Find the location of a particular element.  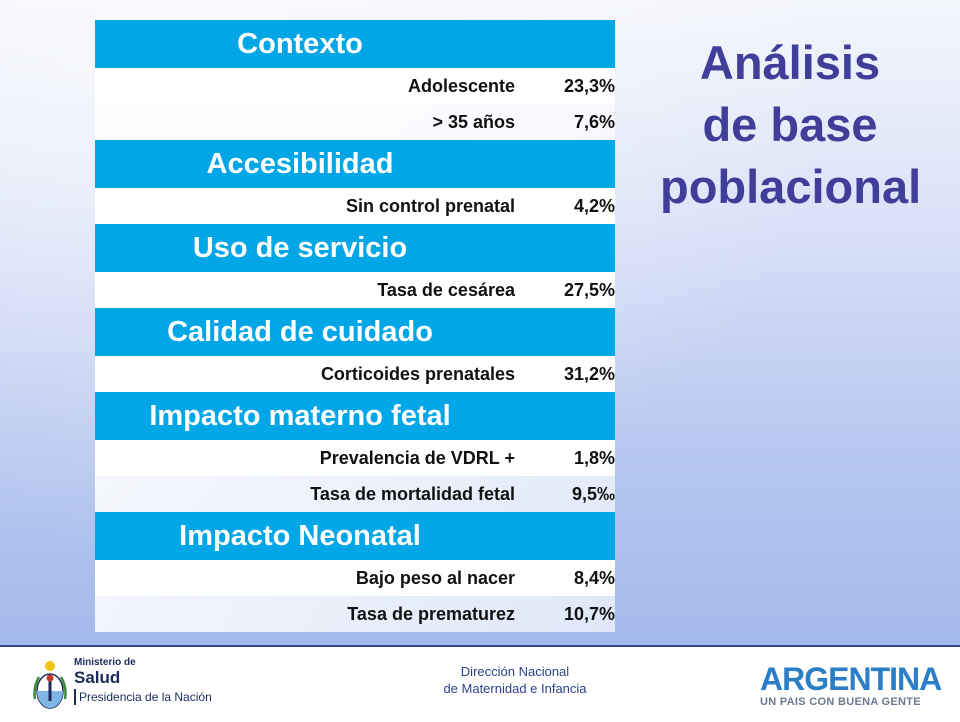

title-line-1: Análisis is located at coordinates (790, 62).